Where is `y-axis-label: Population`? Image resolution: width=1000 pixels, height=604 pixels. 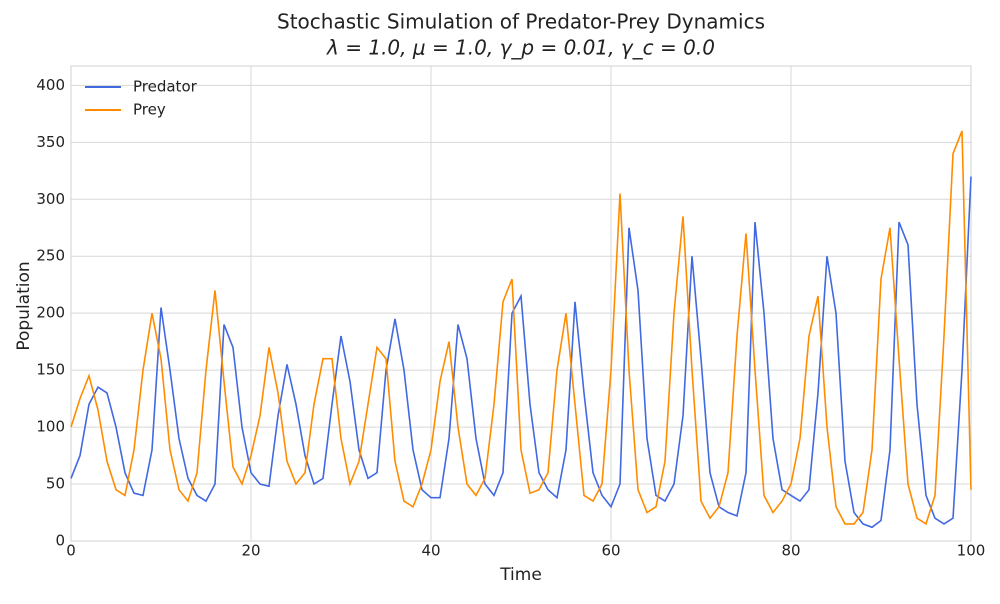
y-axis-label: Population is located at coordinates (24, 305).